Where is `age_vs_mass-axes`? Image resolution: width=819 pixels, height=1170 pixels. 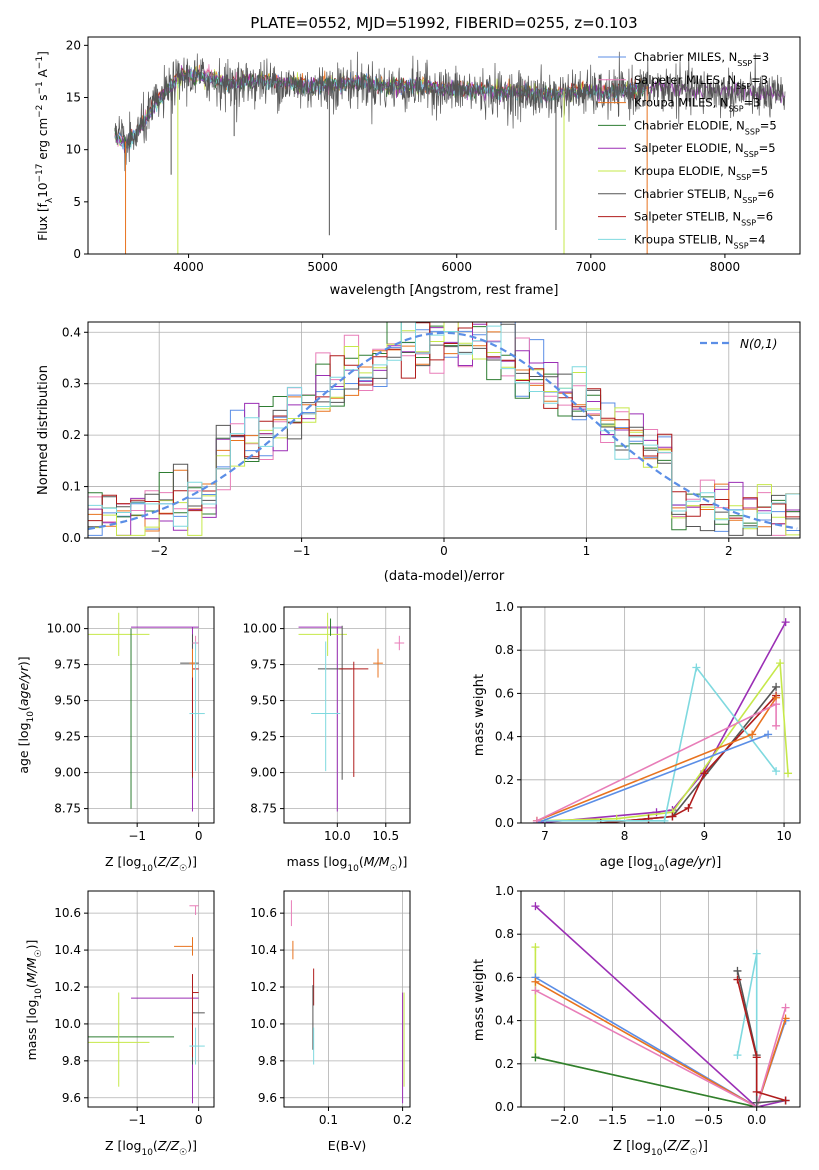 age_vs_mass-axes is located at coordinates (347, 715).